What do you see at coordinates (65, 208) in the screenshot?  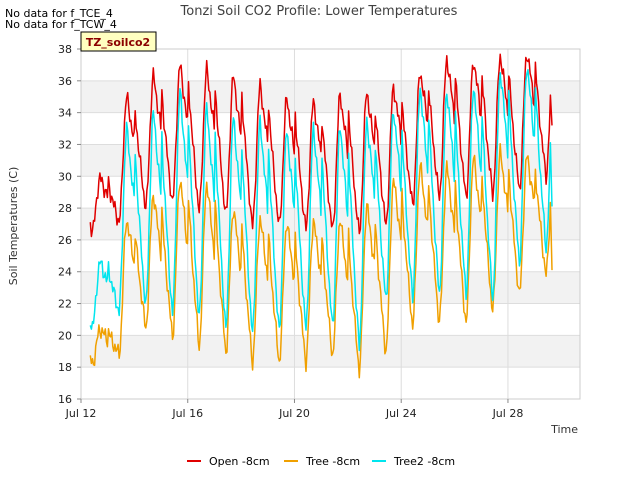 I see `y-tick-label: 28` at bounding box center [65, 208].